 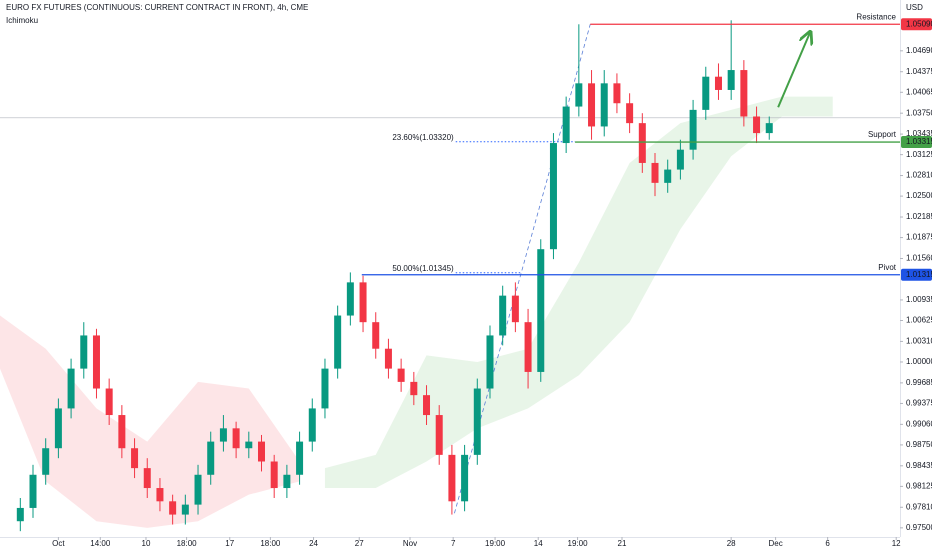 I want to click on y-tick-label: 1.04065, so click(x=919, y=91).